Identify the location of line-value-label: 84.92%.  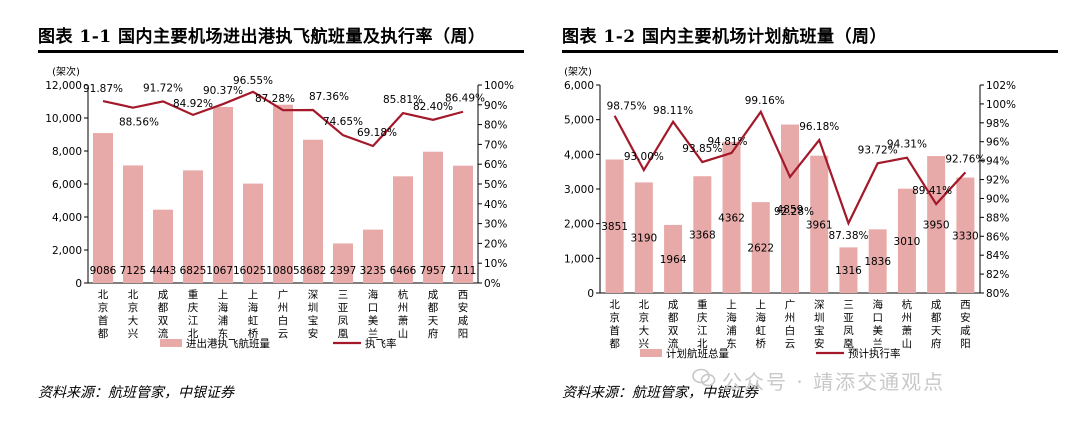
(193, 104).